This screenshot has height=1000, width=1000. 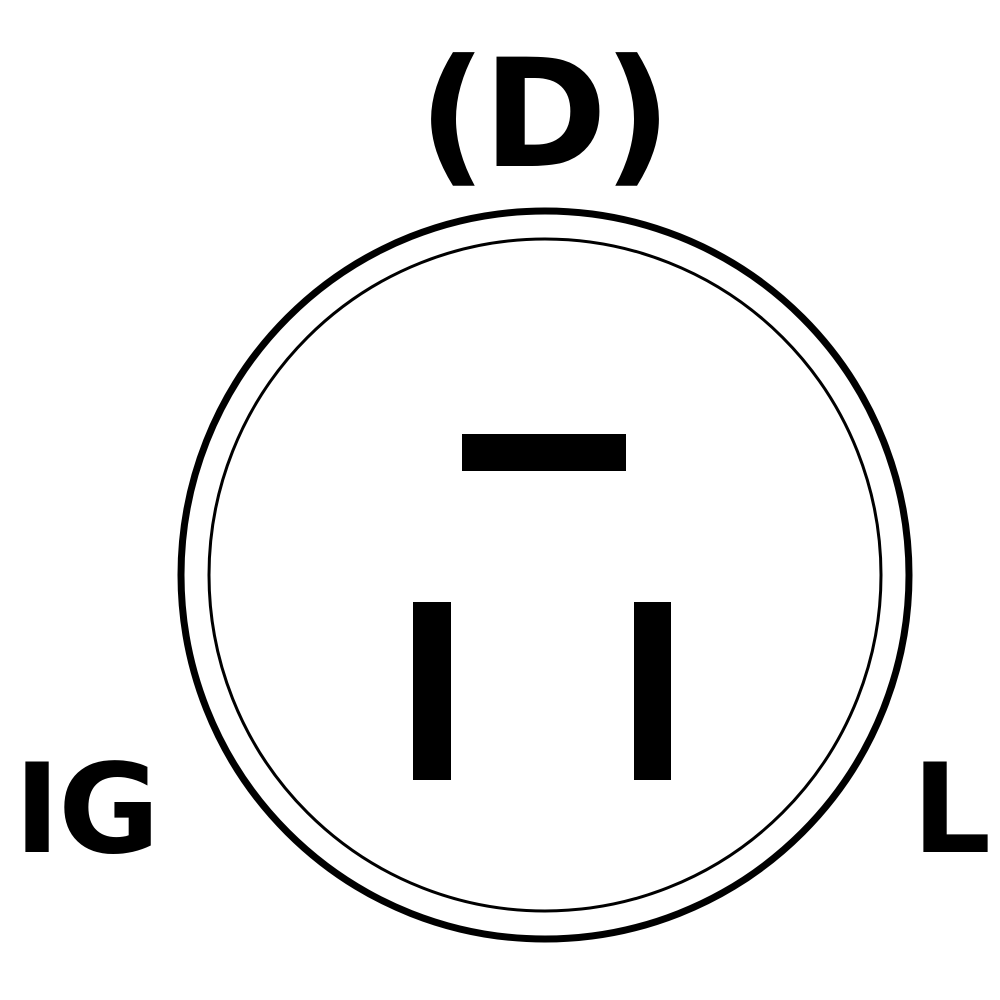 I want to click on terminal-ig-pin, so click(x=432, y=691).